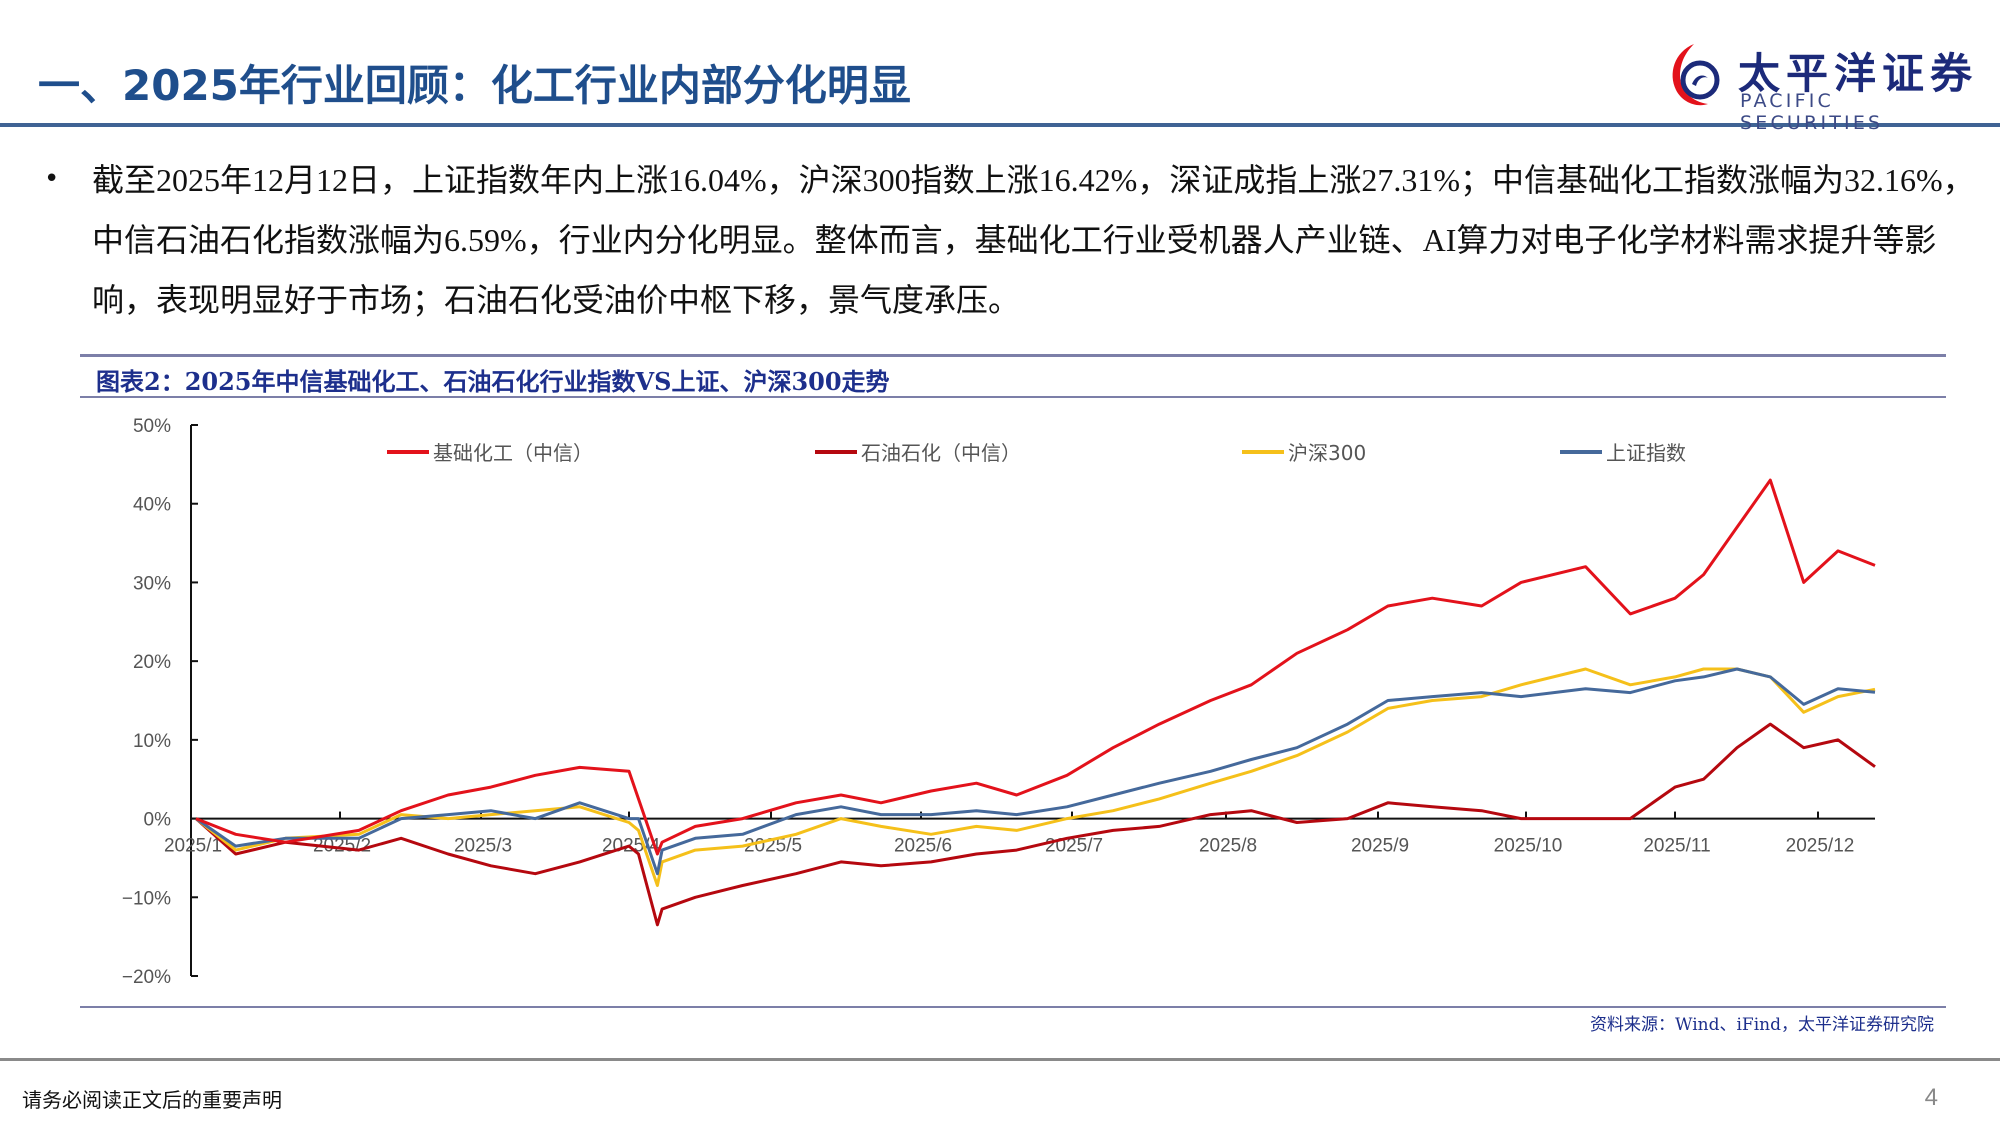 The width and height of the screenshot is (2000, 1125). I want to click on x-tick-label: 2025/5, so click(773, 846).